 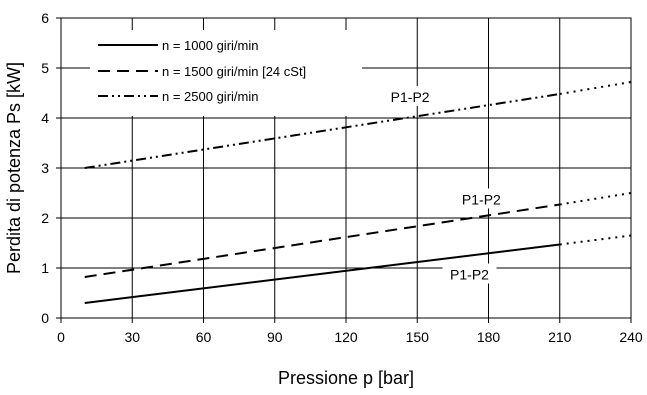 What do you see at coordinates (234, 71) in the screenshot?
I see `legend-label-1500: n = 1500 giri/min [24 cSt]` at bounding box center [234, 71].